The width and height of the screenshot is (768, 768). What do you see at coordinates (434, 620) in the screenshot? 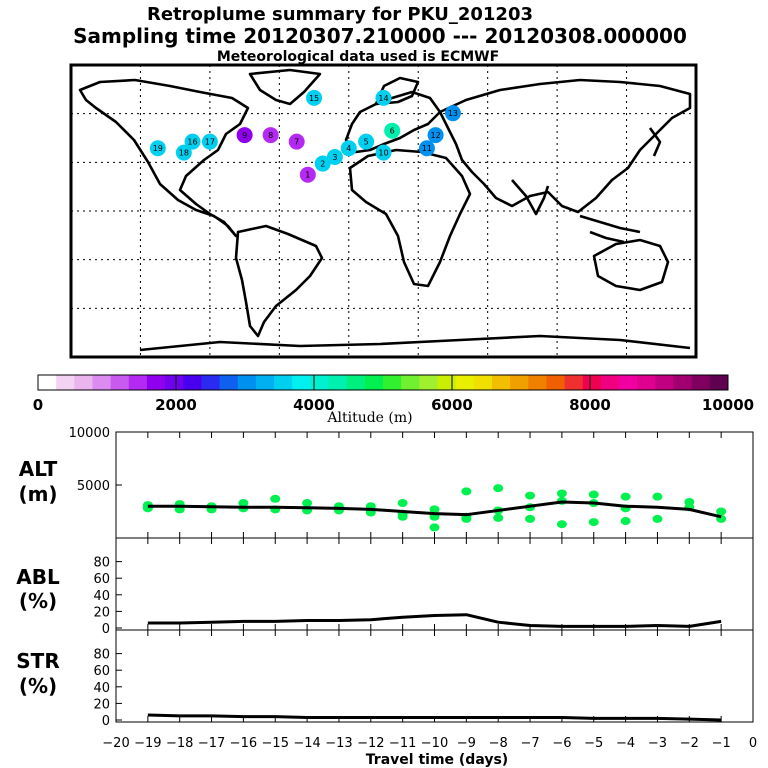
I see `series-line-abl` at bounding box center [434, 620].